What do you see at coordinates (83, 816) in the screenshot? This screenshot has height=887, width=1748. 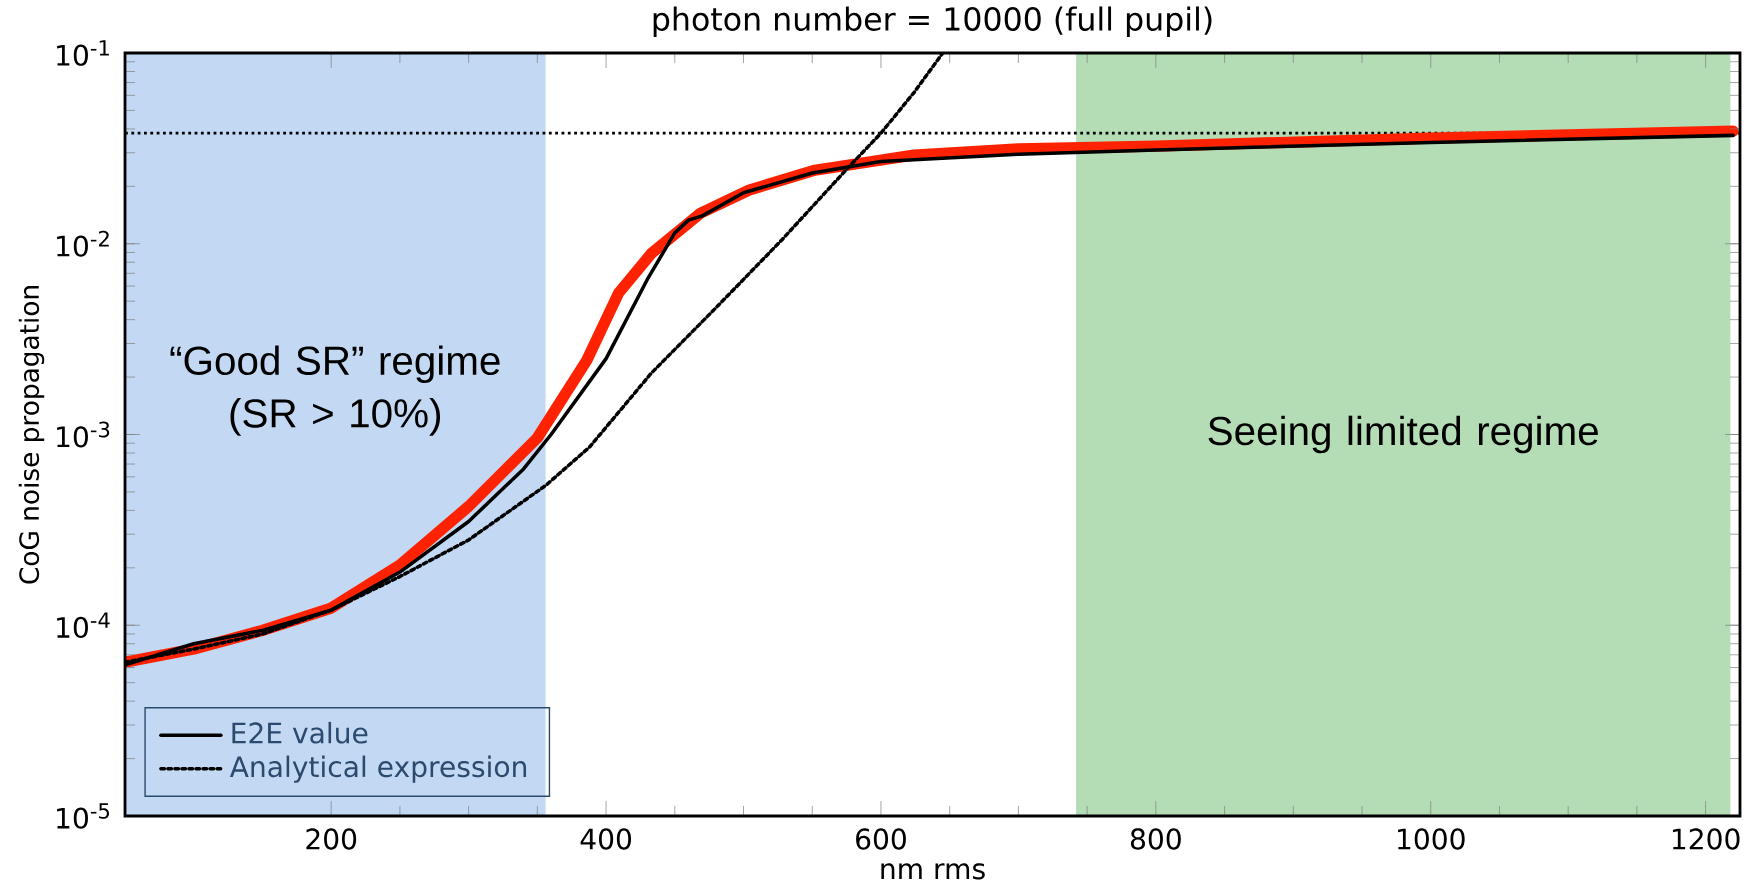 I see `y-tick-label: 10$^{-5}$` at bounding box center [83, 816].